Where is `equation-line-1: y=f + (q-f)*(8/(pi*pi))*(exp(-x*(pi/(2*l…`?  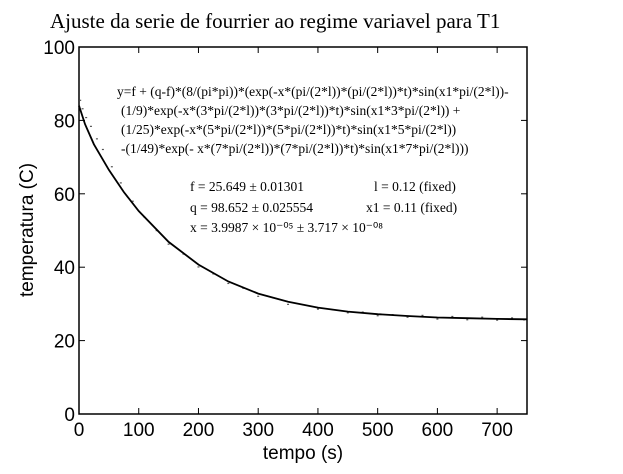
equation-line-1: y=f + (q-f)*(8/(pi*pi))*(exp(-x*(pi/(2*l… is located at coordinates (313, 91).